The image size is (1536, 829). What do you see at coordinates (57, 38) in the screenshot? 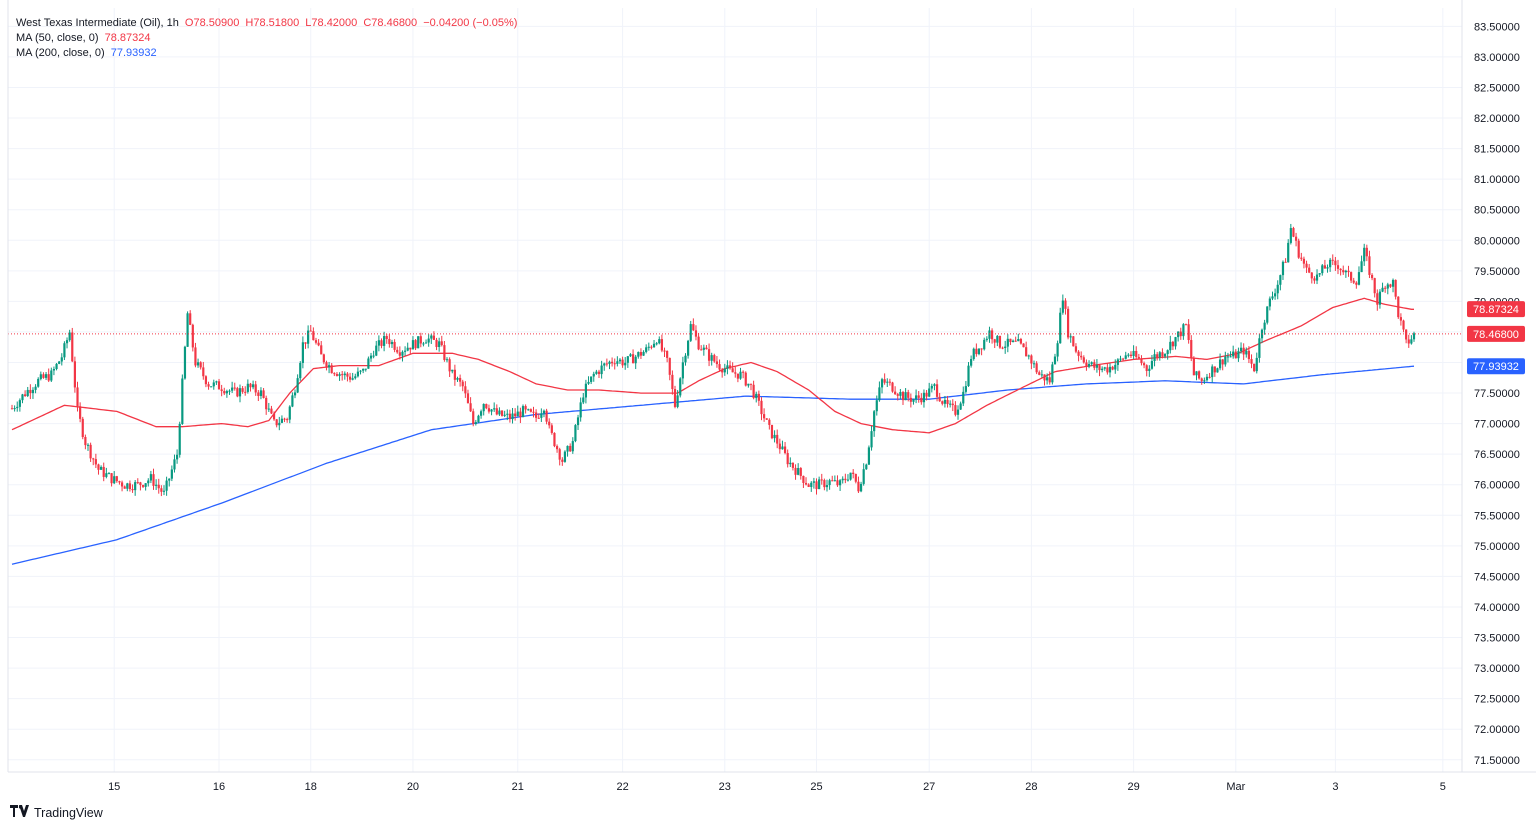
I see `ma50-label: MA (50, close, 0)` at bounding box center [57, 38].